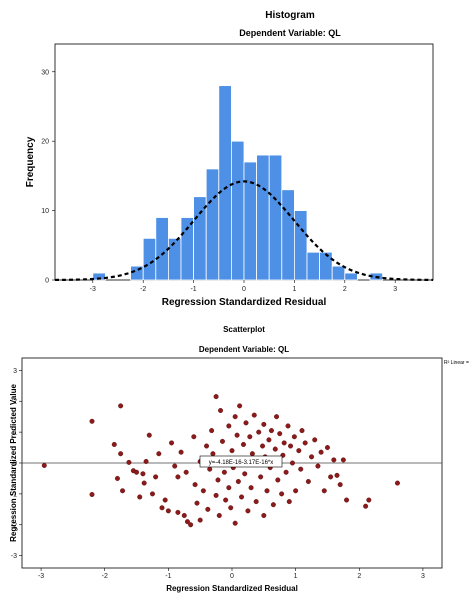  I want to click on histogram-normal-curve, so click(244, 231).